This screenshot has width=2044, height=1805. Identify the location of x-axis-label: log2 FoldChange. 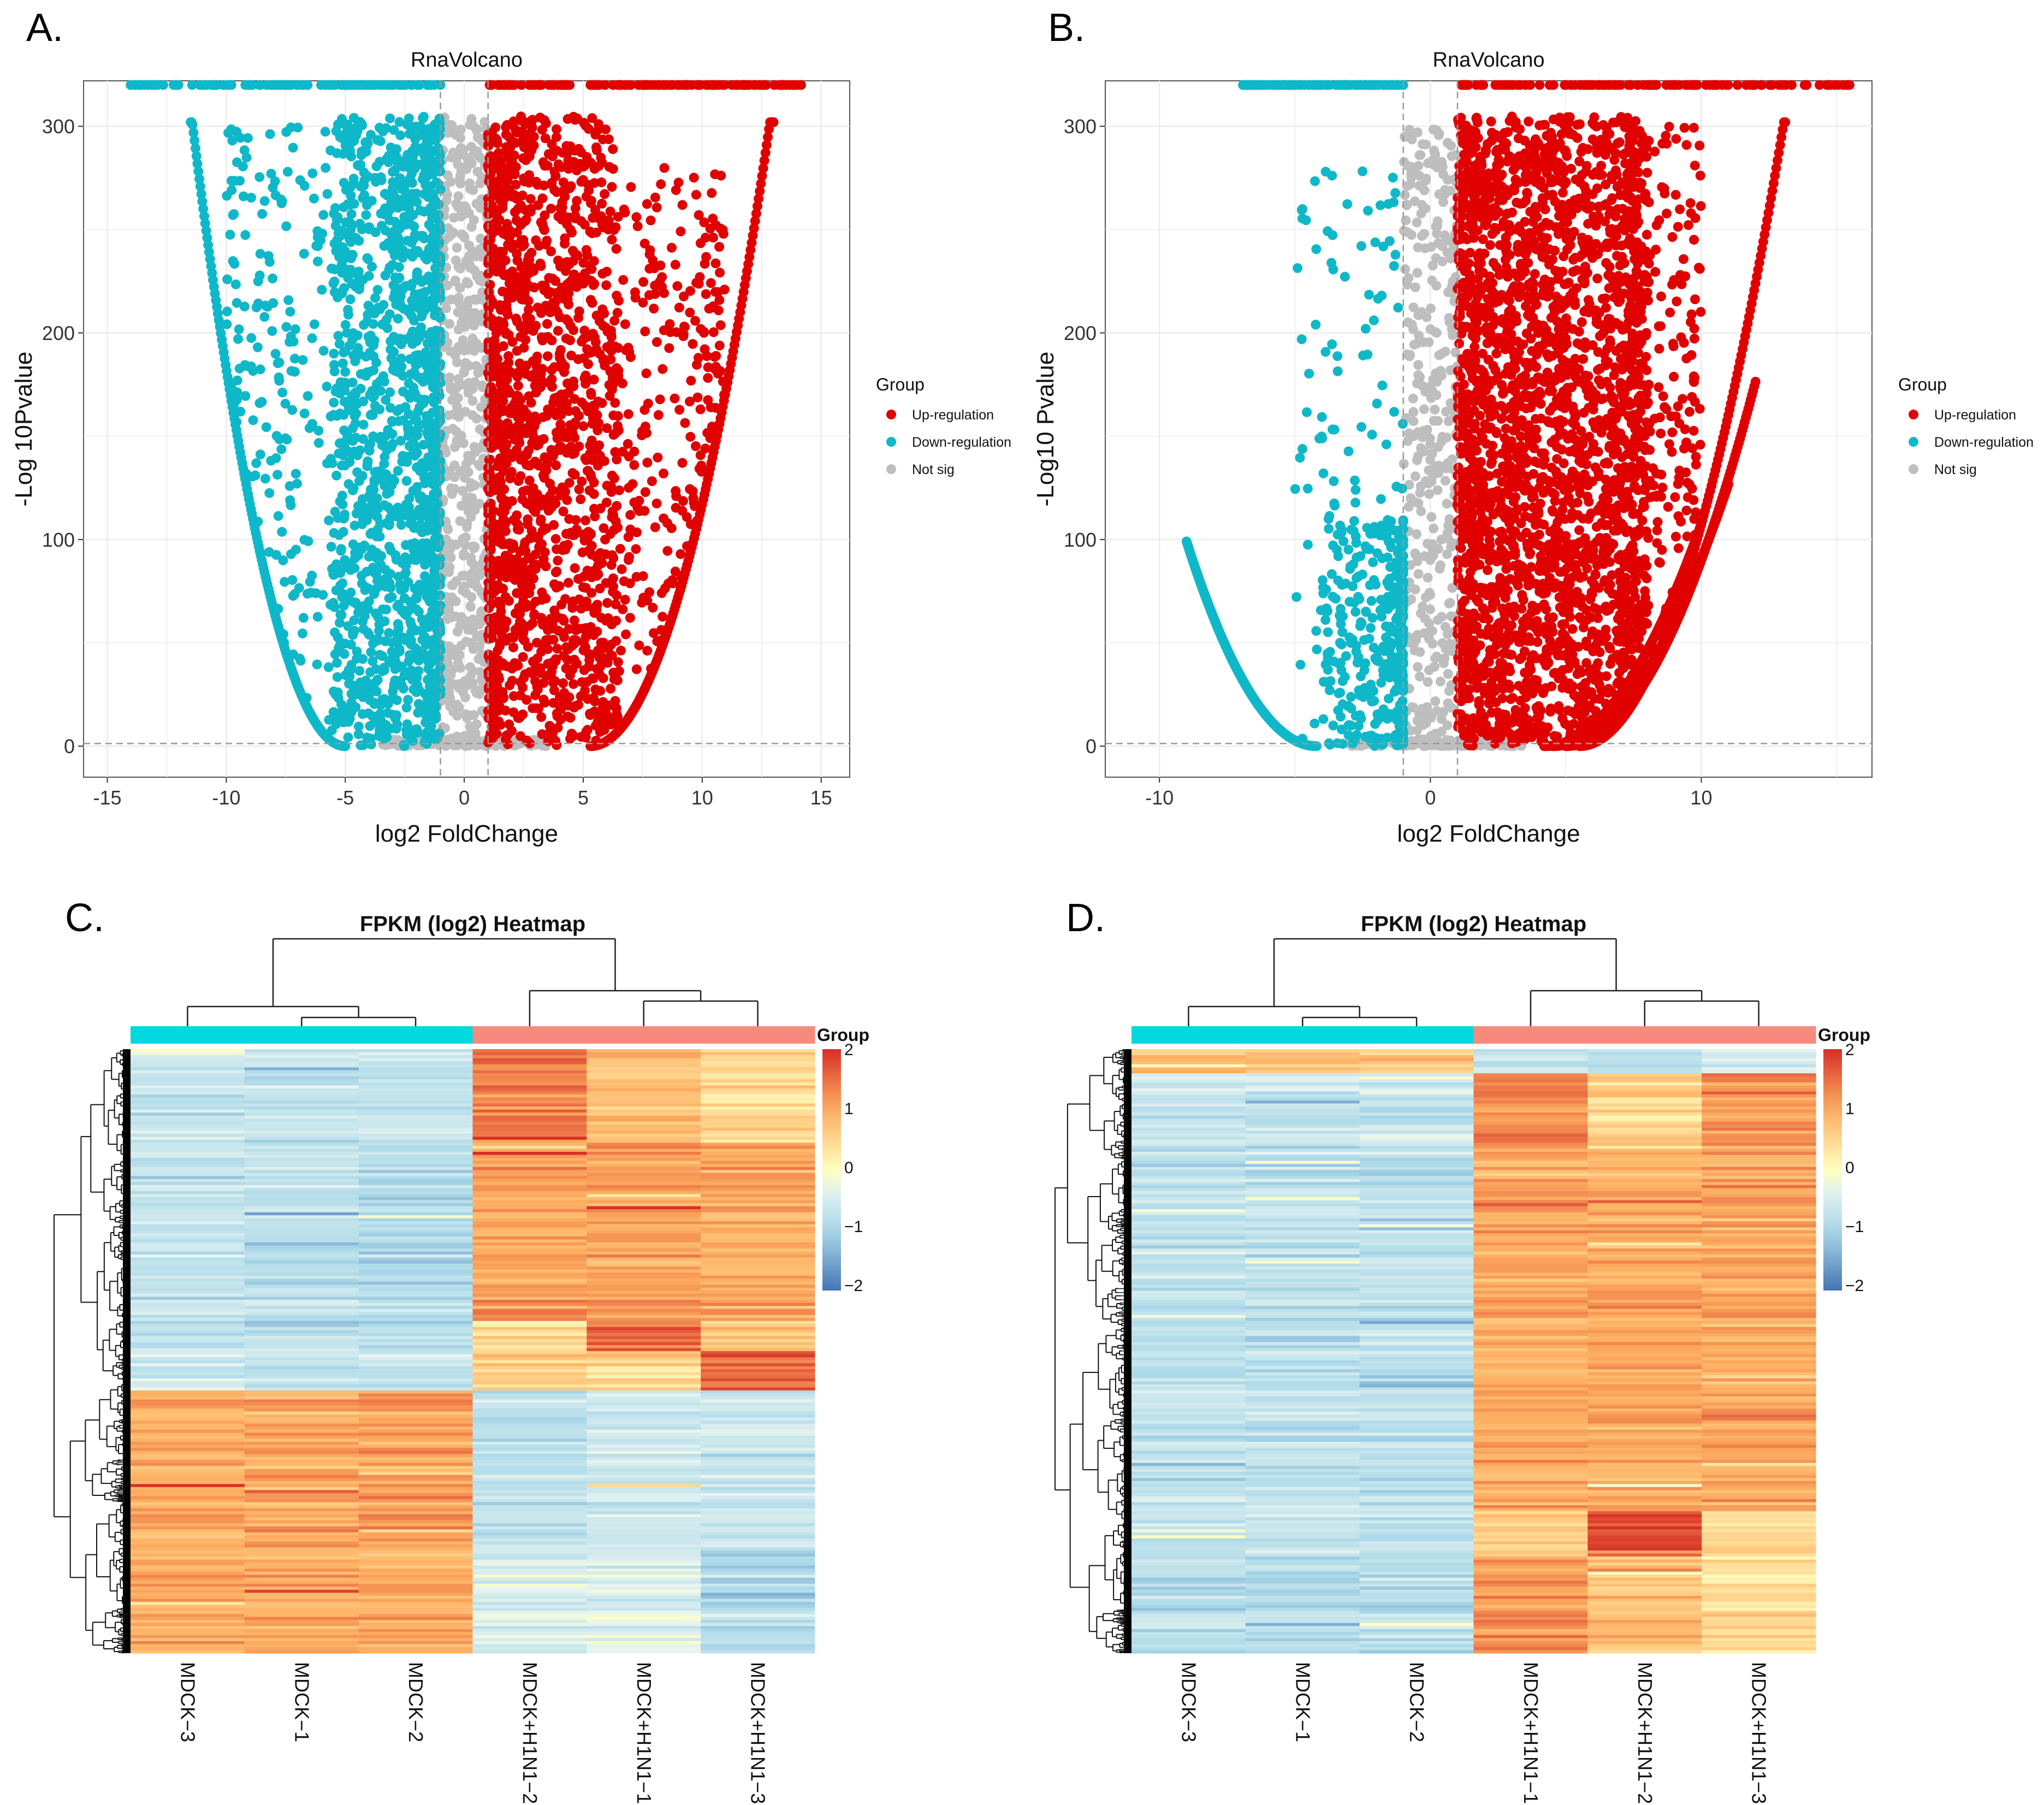
(466, 834).